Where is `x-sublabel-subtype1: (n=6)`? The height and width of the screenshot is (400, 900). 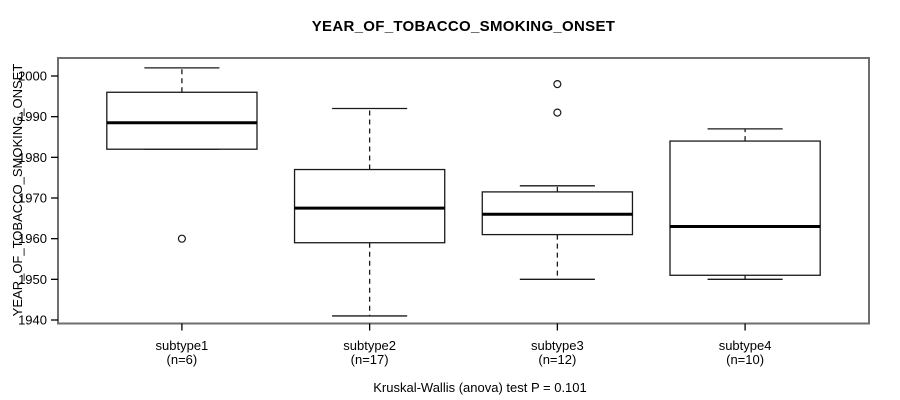 x-sublabel-subtype1: (n=6) is located at coordinates (182, 359).